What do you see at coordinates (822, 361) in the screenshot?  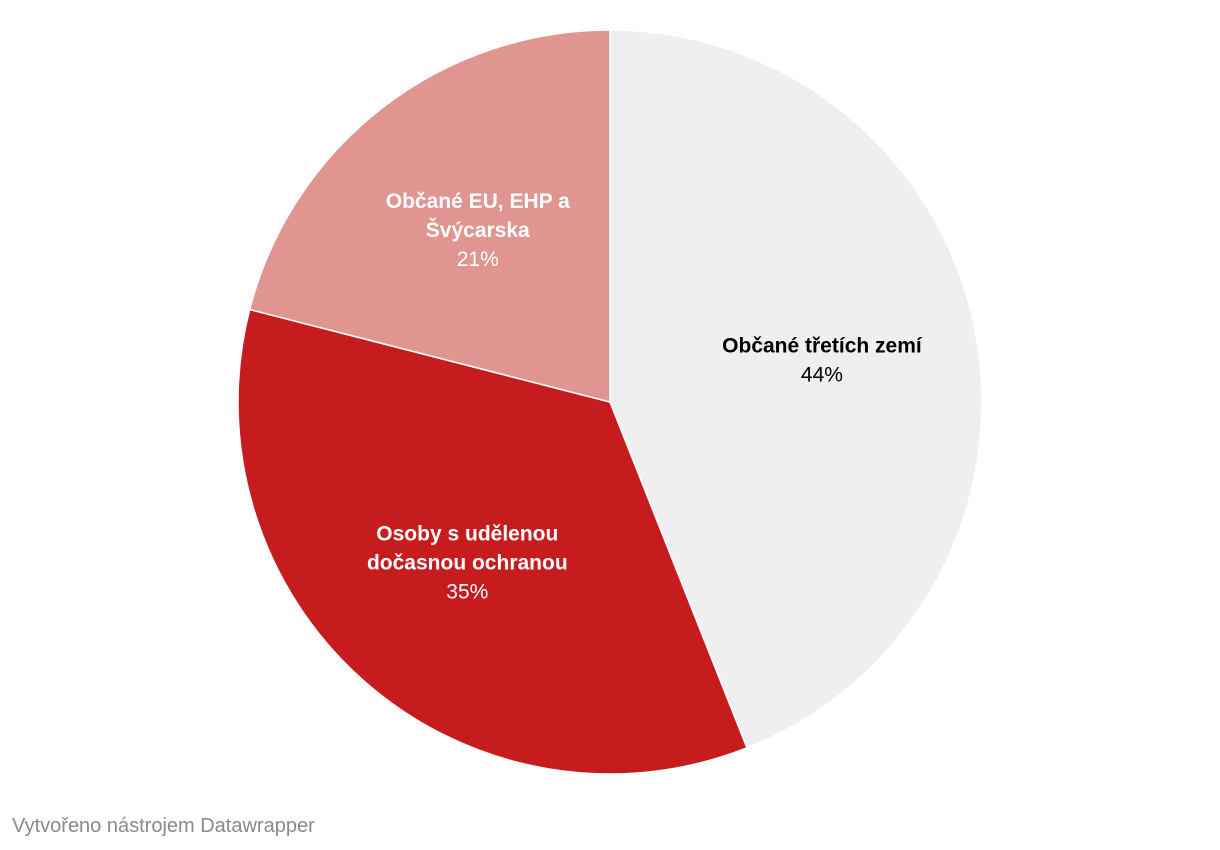 I see `slice-label-group-1: Občané třetích zemí 44%` at bounding box center [822, 361].